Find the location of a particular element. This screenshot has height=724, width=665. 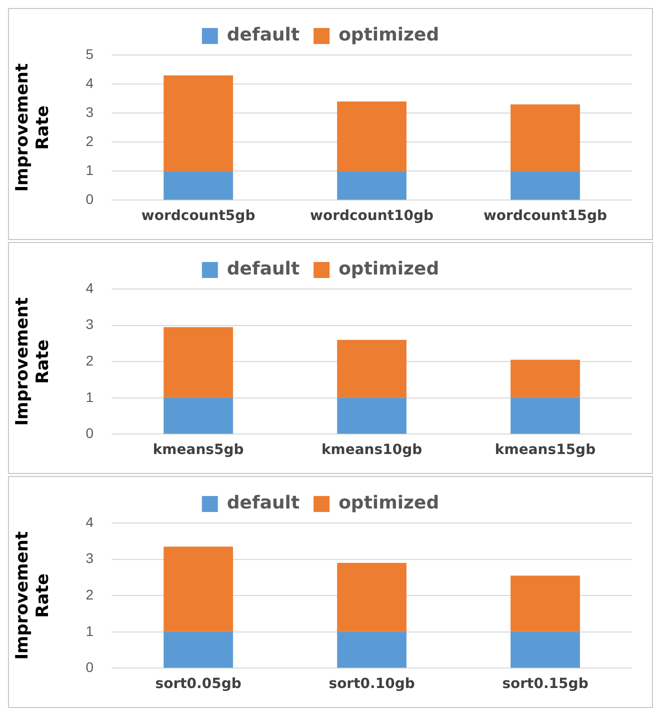

x-tick-label: wordcount15gb is located at coordinates (545, 216).